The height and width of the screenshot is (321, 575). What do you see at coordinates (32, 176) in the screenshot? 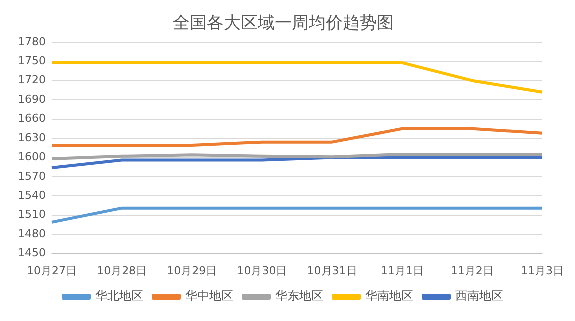
I see `y-tick-label: 1570` at bounding box center [32, 176].